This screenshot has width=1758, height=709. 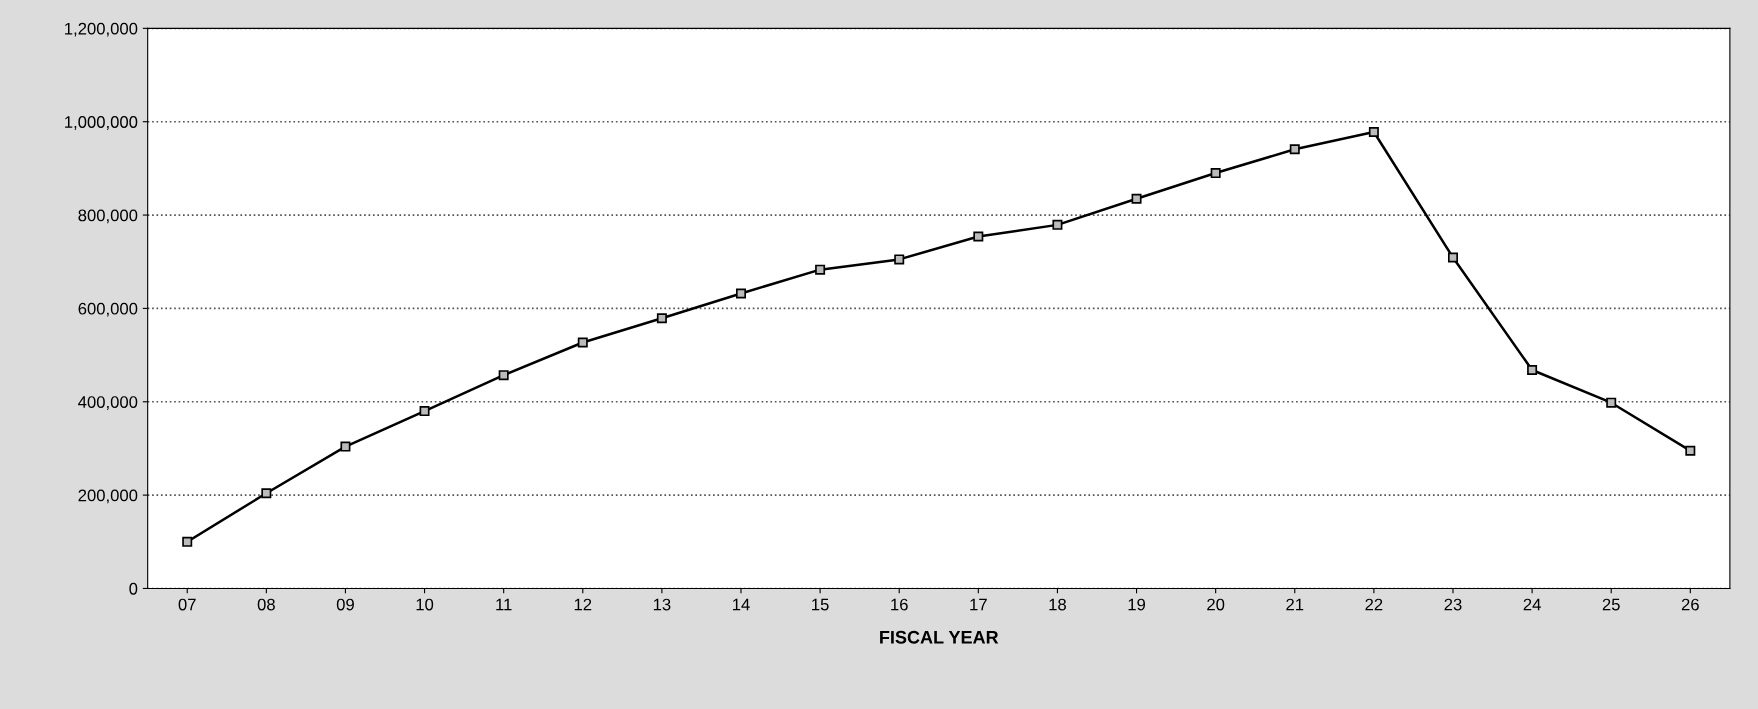 What do you see at coordinates (978, 604) in the screenshot?
I see `x-tick-label: 17` at bounding box center [978, 604].